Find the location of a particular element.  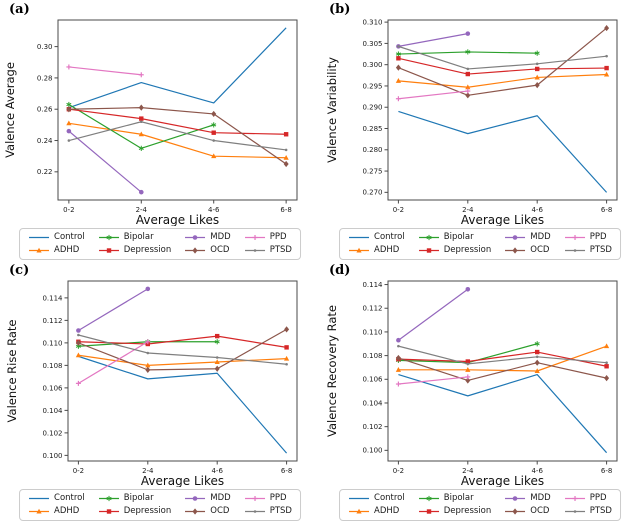

legend-label: OCD is located at coordinates (540, 250).